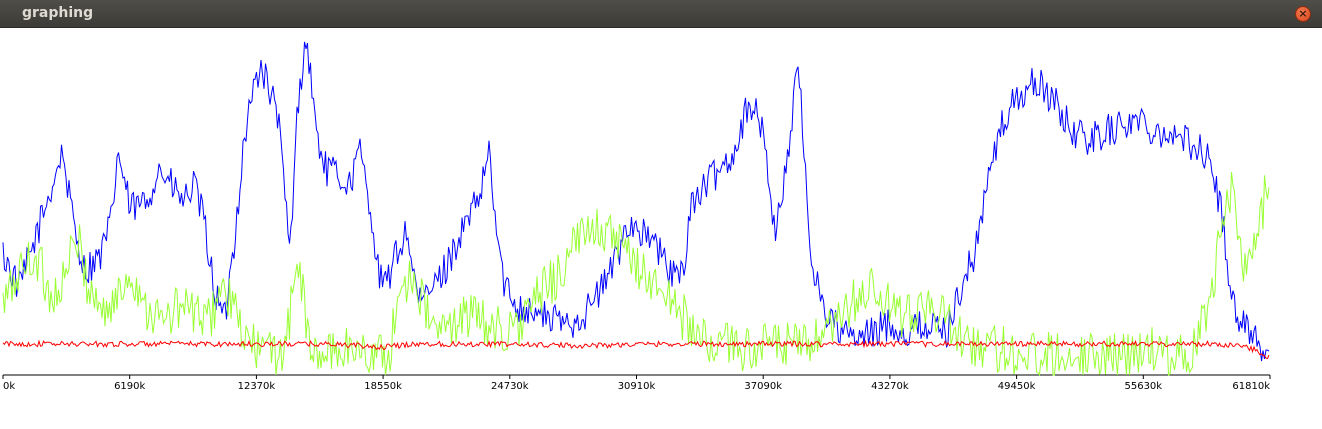 The height and width of the screenshot is (429, 1322). Describe the element at coordinates (383, 386) in the screenshot. I see `x-tick-label: 18550k` at that location.